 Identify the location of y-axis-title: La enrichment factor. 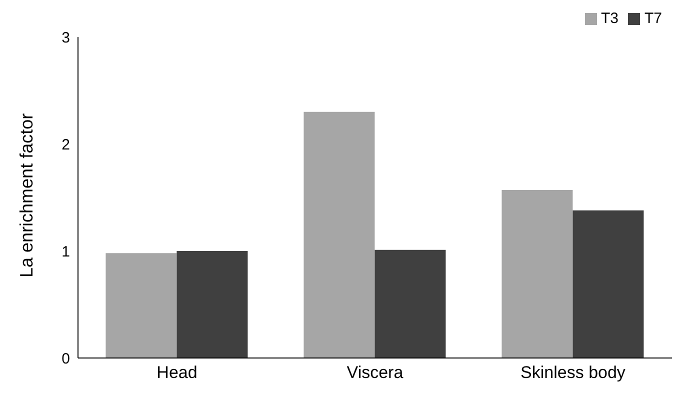
(26, 195).